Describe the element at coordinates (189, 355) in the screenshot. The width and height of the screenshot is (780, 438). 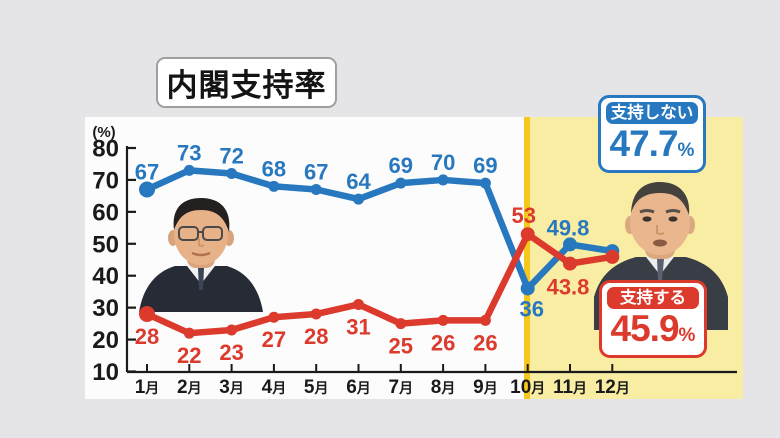
I see `point-value-label: 22` at that location.